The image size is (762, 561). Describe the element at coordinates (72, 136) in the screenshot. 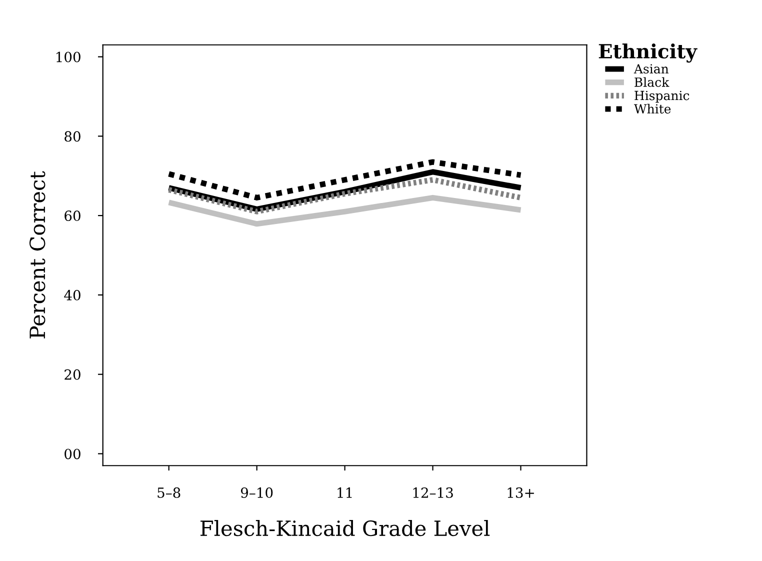

I see `y-tick-label: 80` at that location.